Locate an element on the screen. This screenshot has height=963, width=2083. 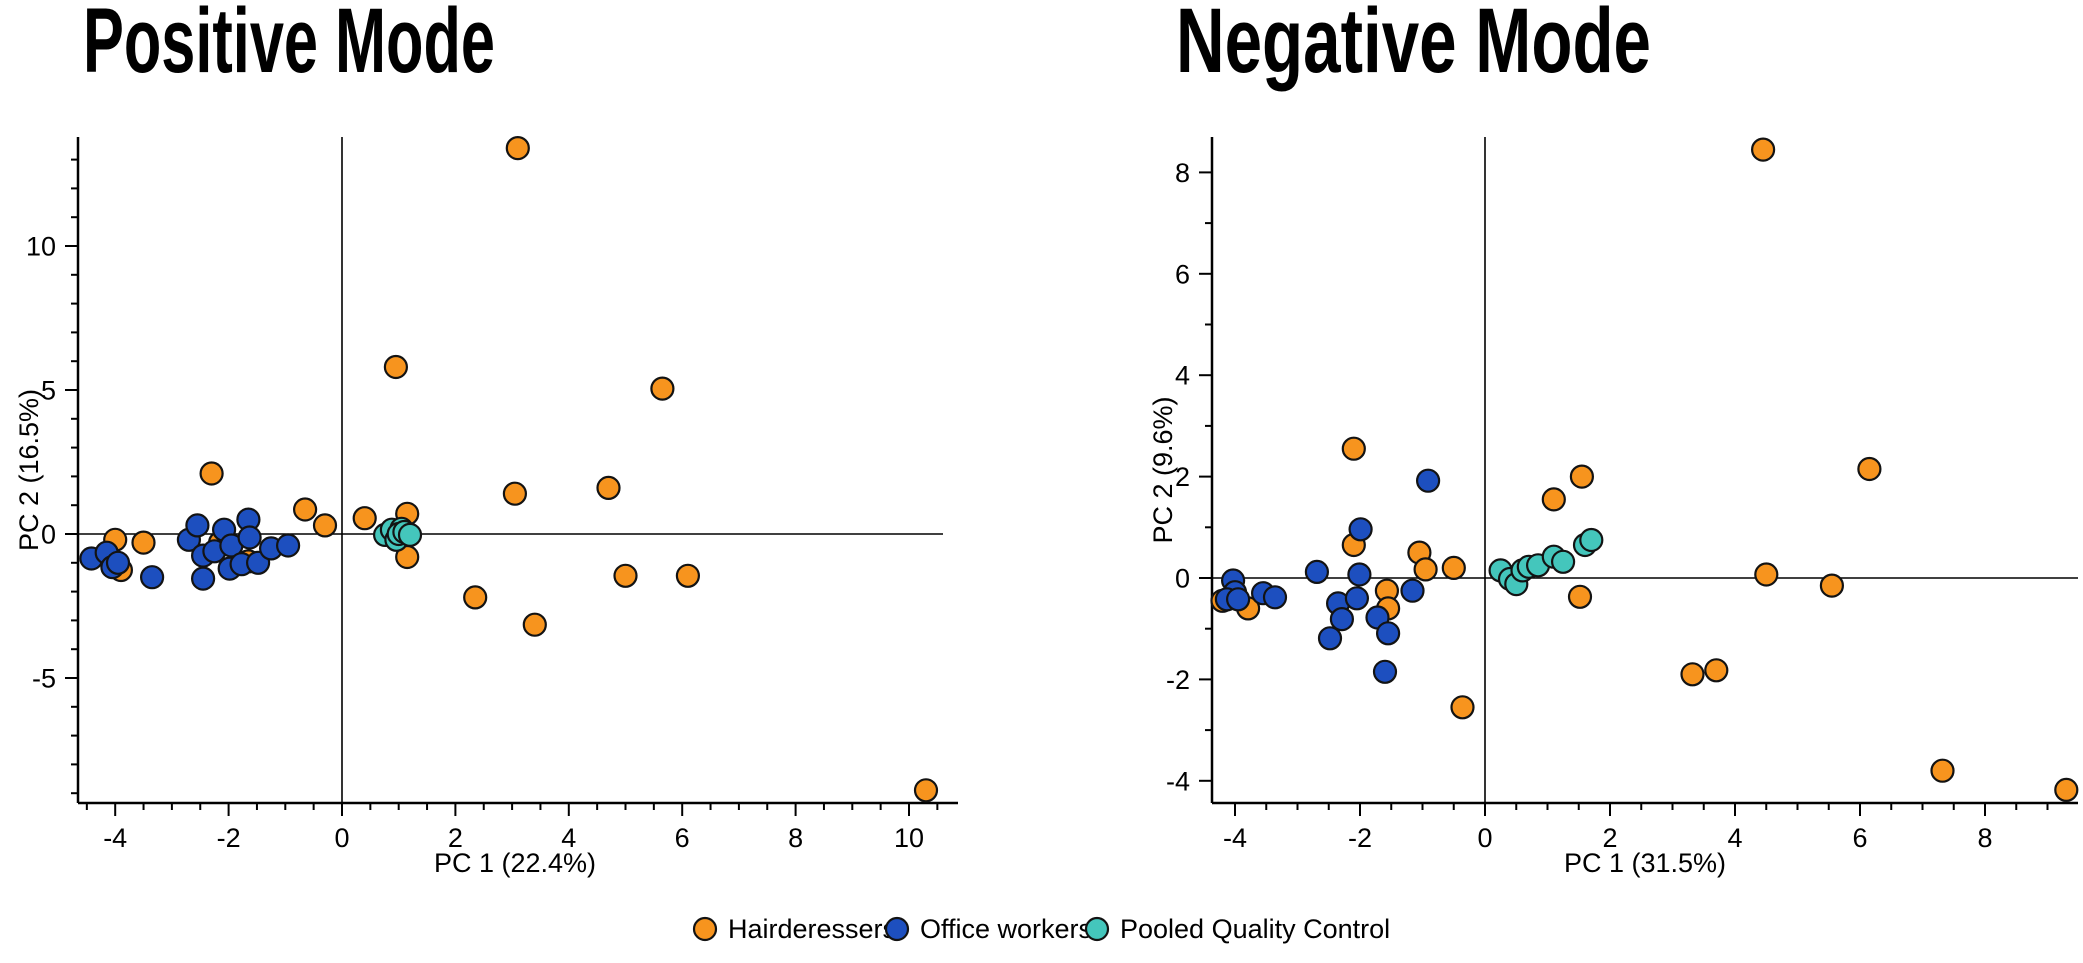
legend-marker-pooled-qc-icon is located at coordinates (1097, 929).